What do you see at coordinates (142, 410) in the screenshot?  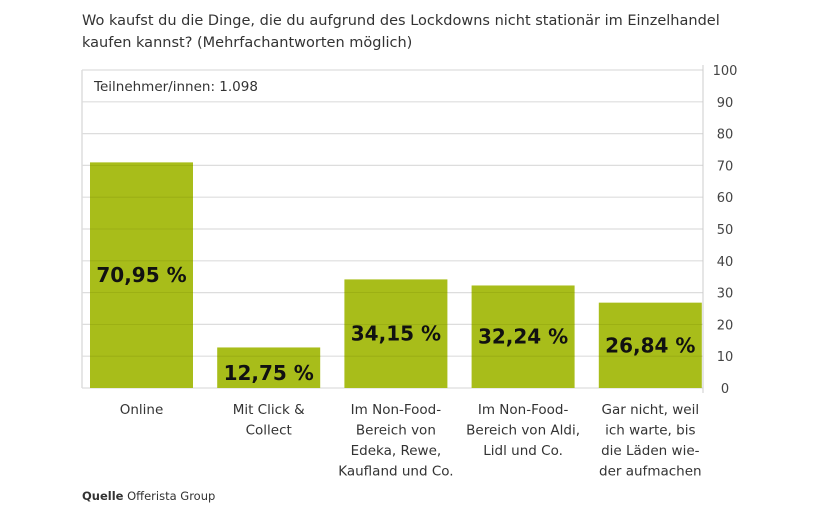 I see `x-tick-label: Online` at bounding box center [142, 410].